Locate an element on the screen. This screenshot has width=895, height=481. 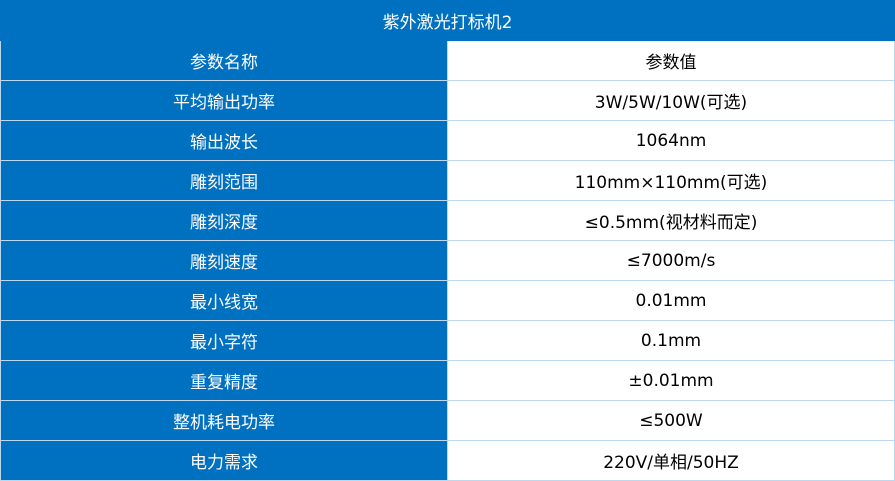
param-value: 110mm×110mm(可选) is located at coordinates (671, 180).